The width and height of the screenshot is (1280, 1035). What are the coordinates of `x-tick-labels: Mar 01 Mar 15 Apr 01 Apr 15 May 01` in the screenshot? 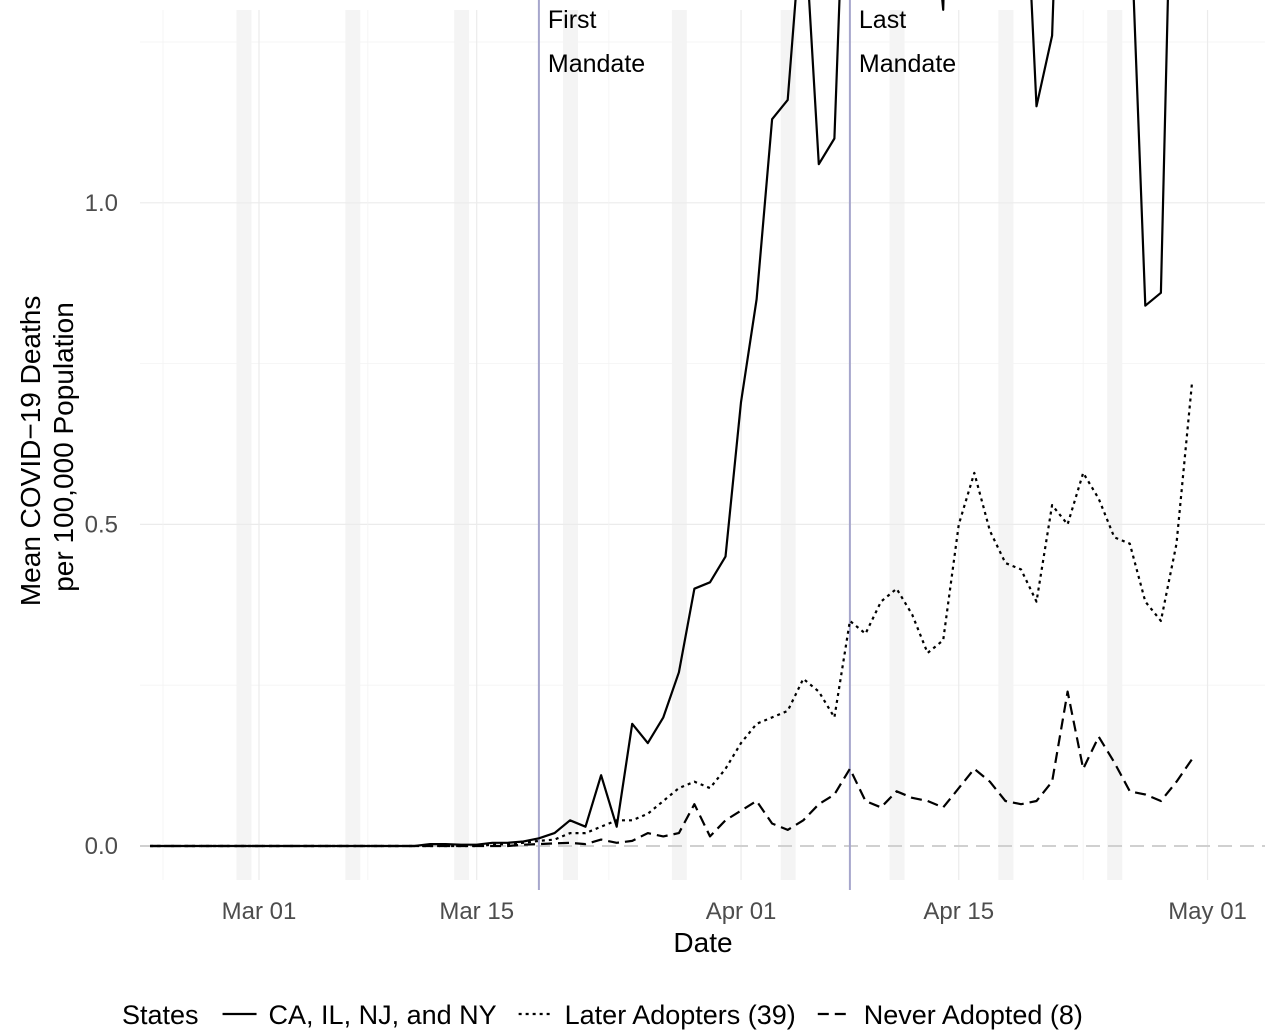 It's located at (734, 911).